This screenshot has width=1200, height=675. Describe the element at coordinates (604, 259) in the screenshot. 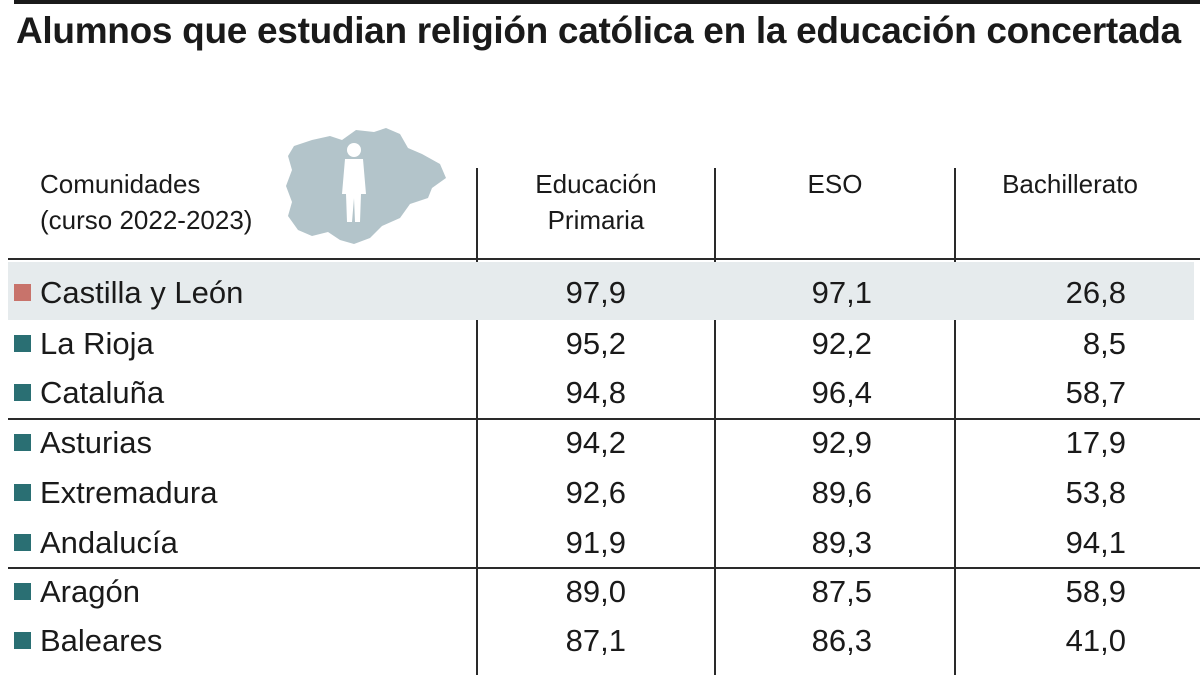

I see `header-separator` at that location.